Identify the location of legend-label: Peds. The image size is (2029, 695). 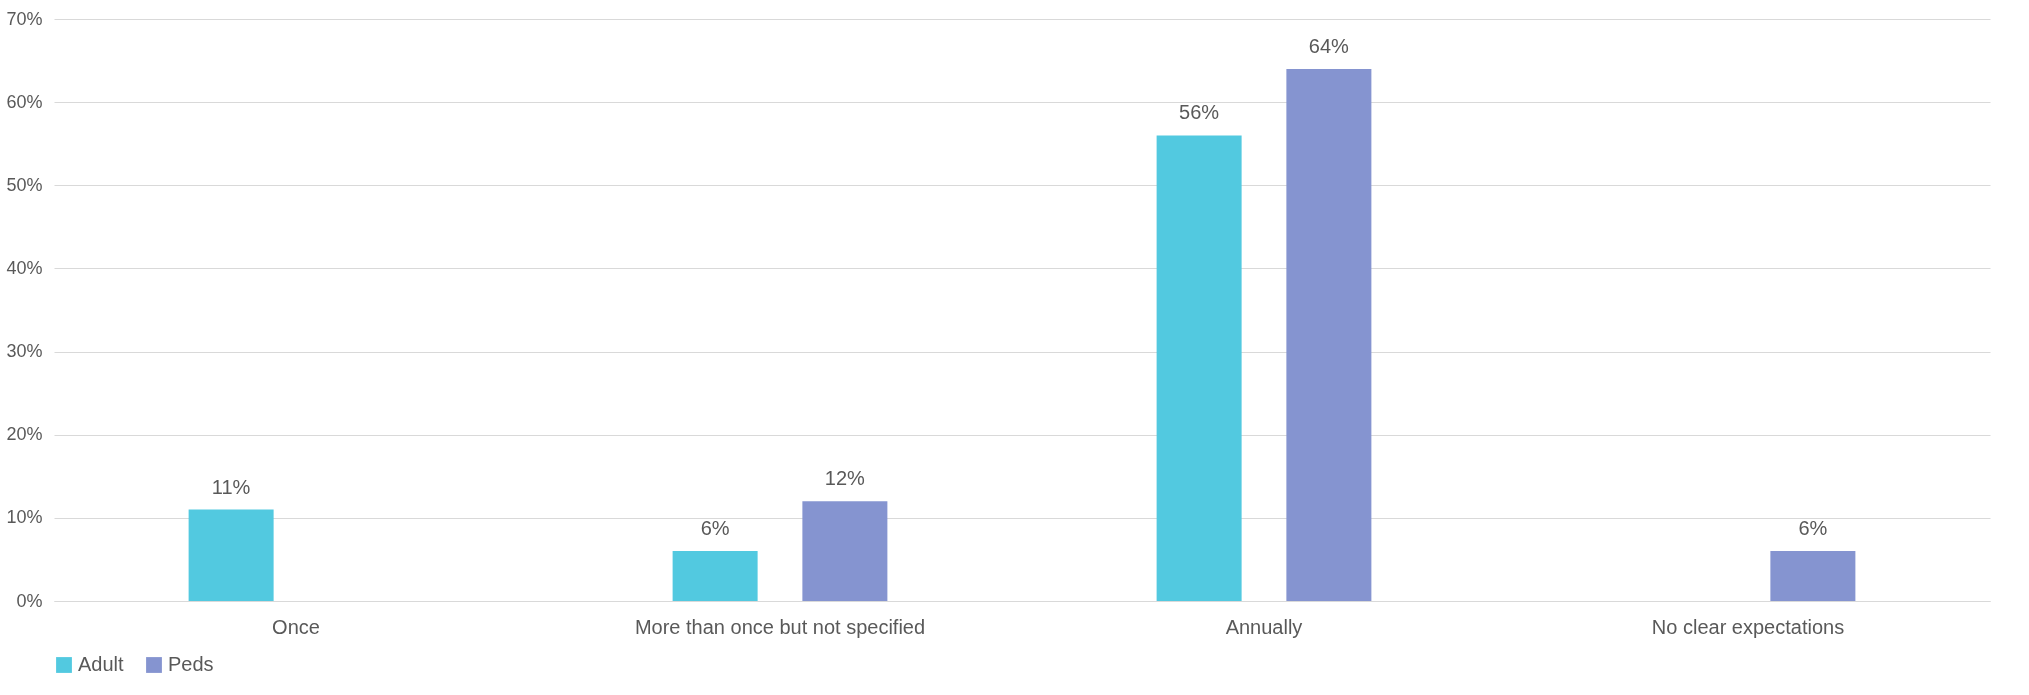
(191, 664).